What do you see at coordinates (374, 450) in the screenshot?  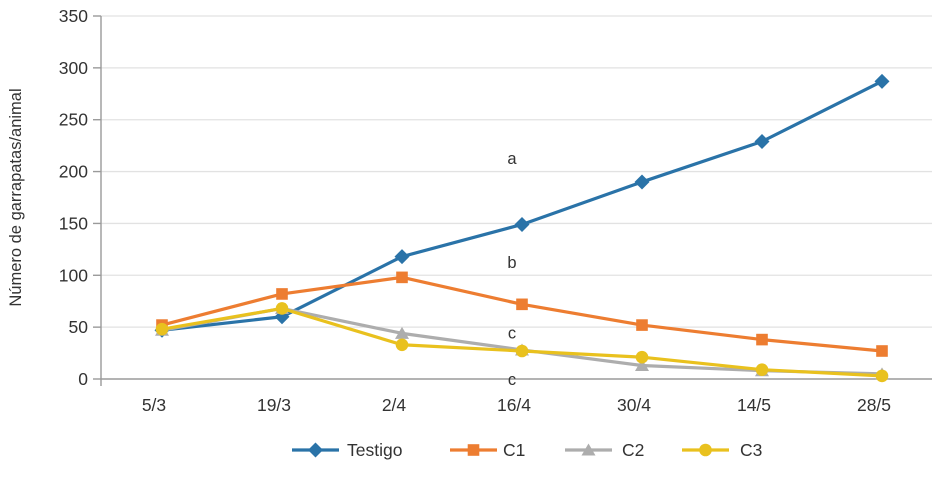 I see `legend-label: Testigo` at bounding box center [374, 450].